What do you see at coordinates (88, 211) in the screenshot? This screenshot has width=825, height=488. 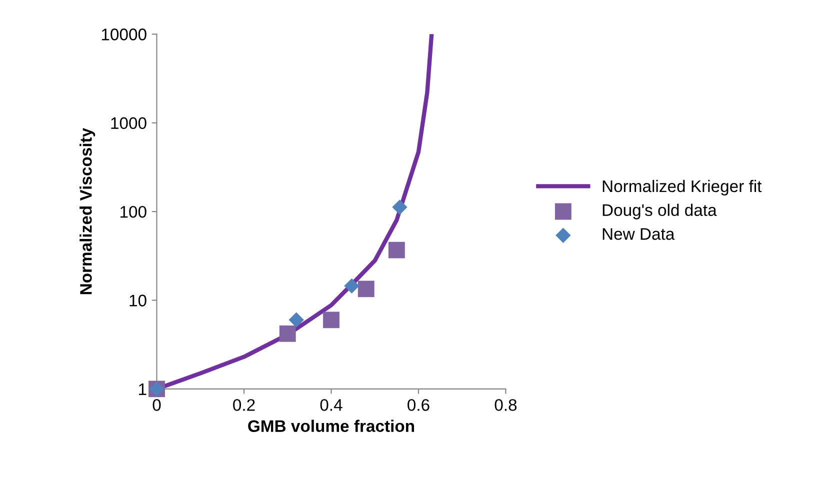 I see `y-axis-title: Normalized Viscosity` at bounding box center [88, 211].